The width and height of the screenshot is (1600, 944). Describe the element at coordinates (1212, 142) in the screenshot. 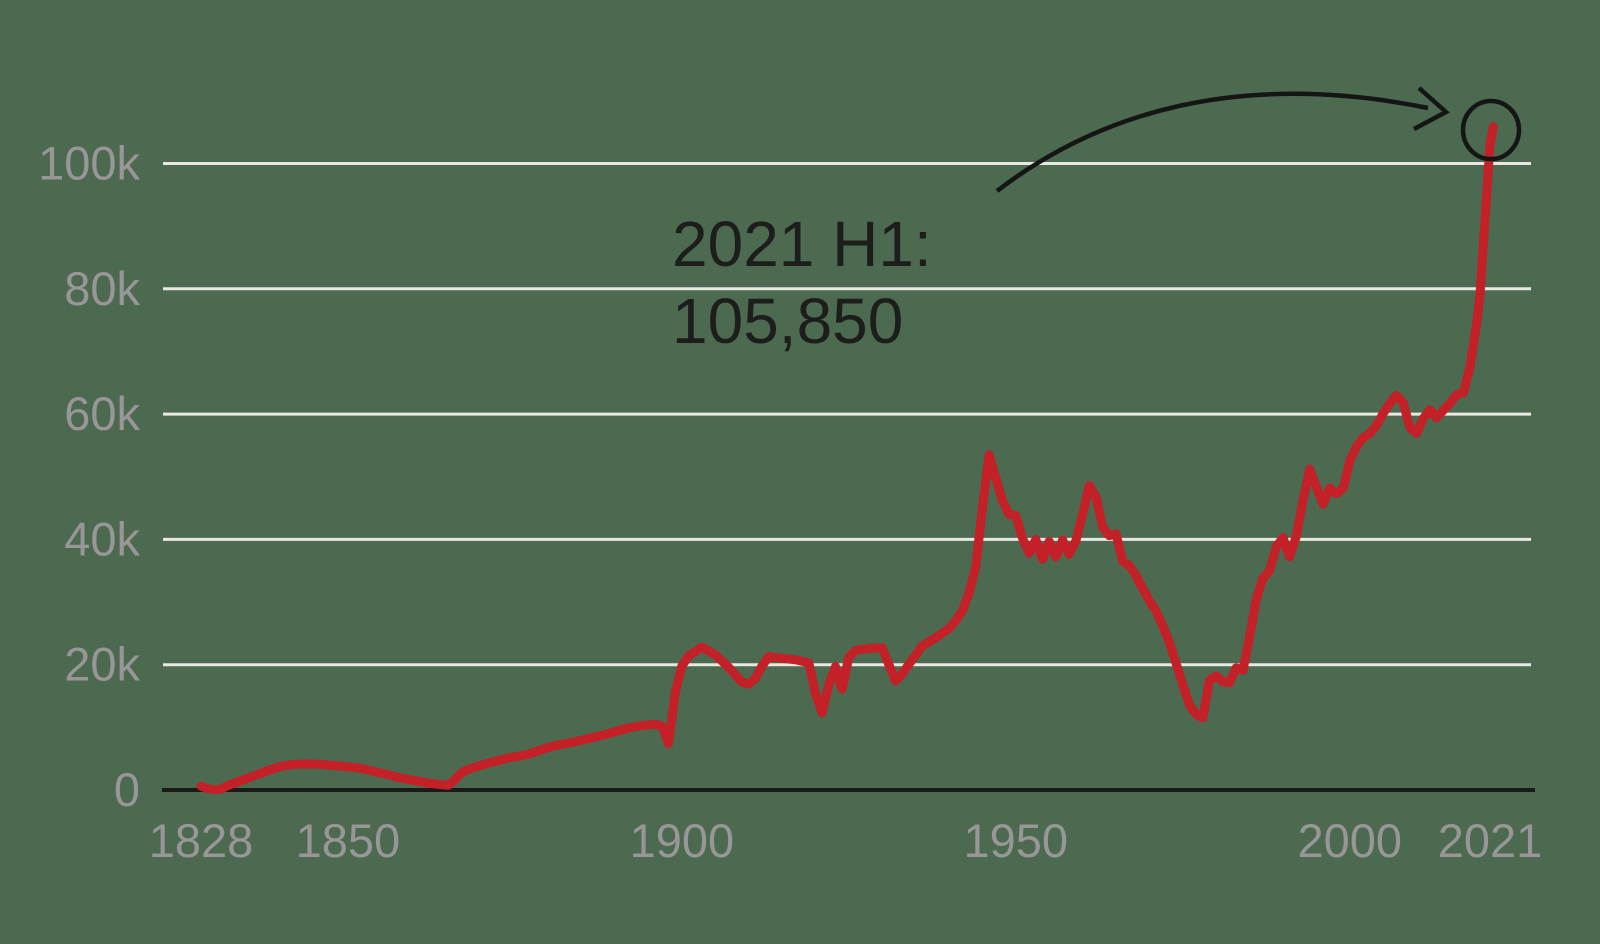

I see `annotation-arrow` at that location.